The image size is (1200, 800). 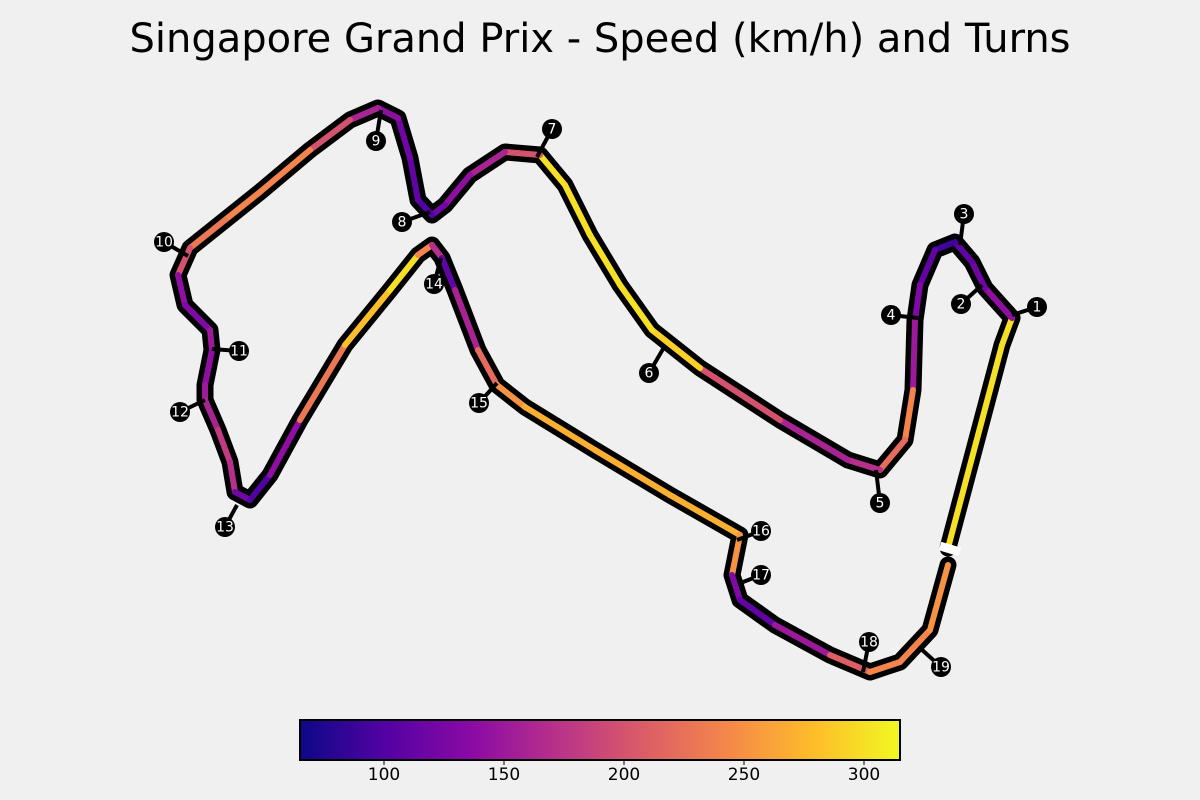 What do you see at coordinates (624, 775) in the screenshot?
I see `colorbar-tick-label: 200` at bounding box center [624, 775].